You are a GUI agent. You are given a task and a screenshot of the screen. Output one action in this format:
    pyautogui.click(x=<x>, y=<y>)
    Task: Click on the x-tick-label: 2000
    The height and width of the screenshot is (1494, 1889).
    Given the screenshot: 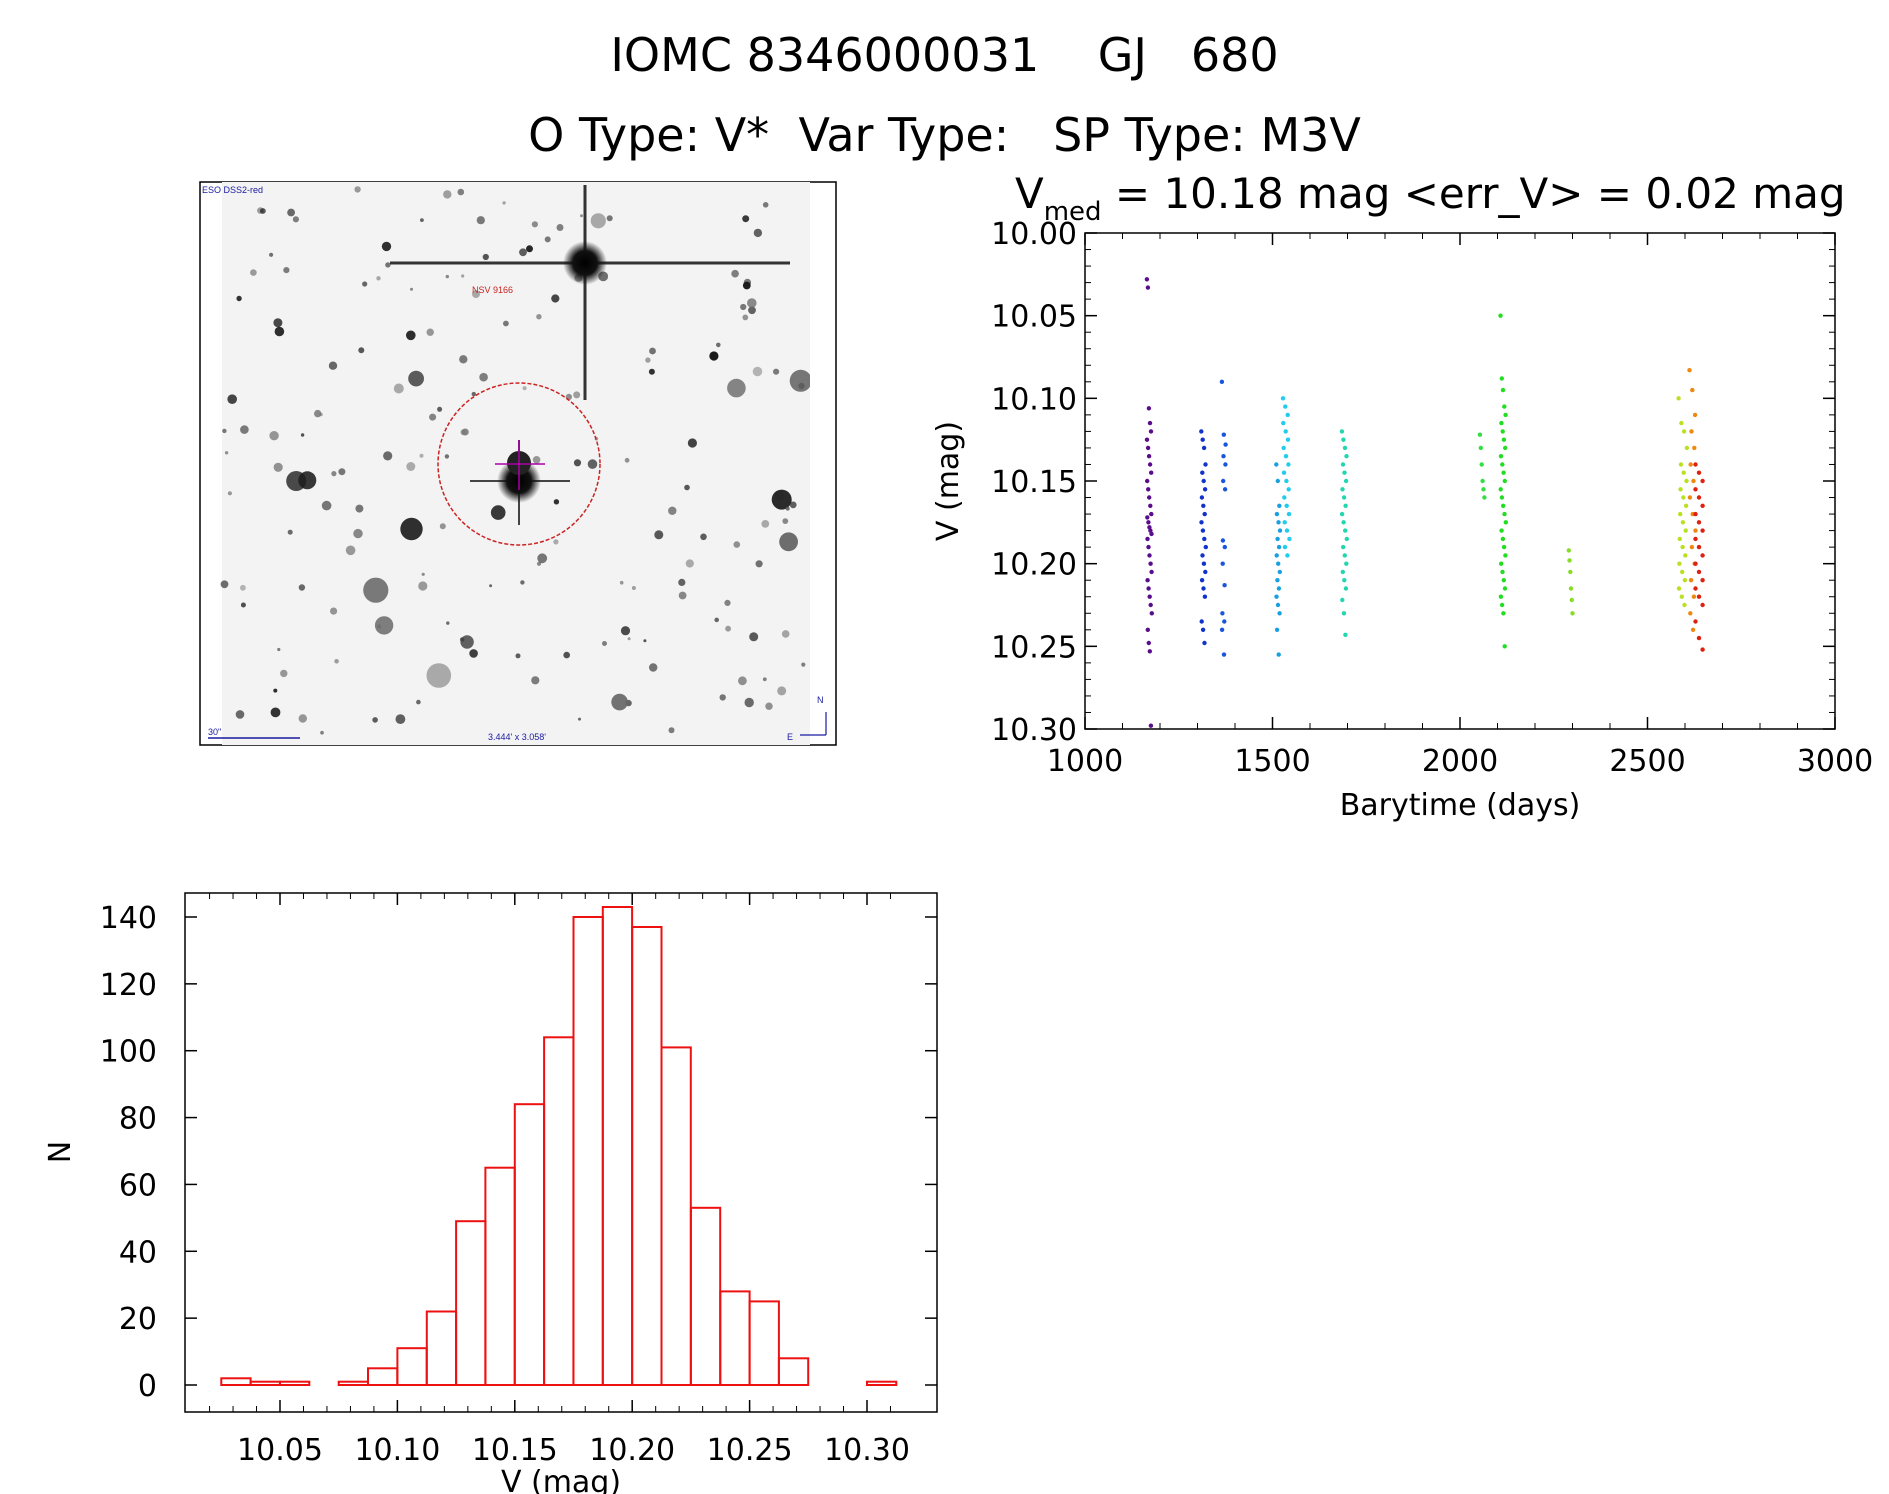 What is the action you would take?
    pyautogui.click(x=1460, y=761)
    